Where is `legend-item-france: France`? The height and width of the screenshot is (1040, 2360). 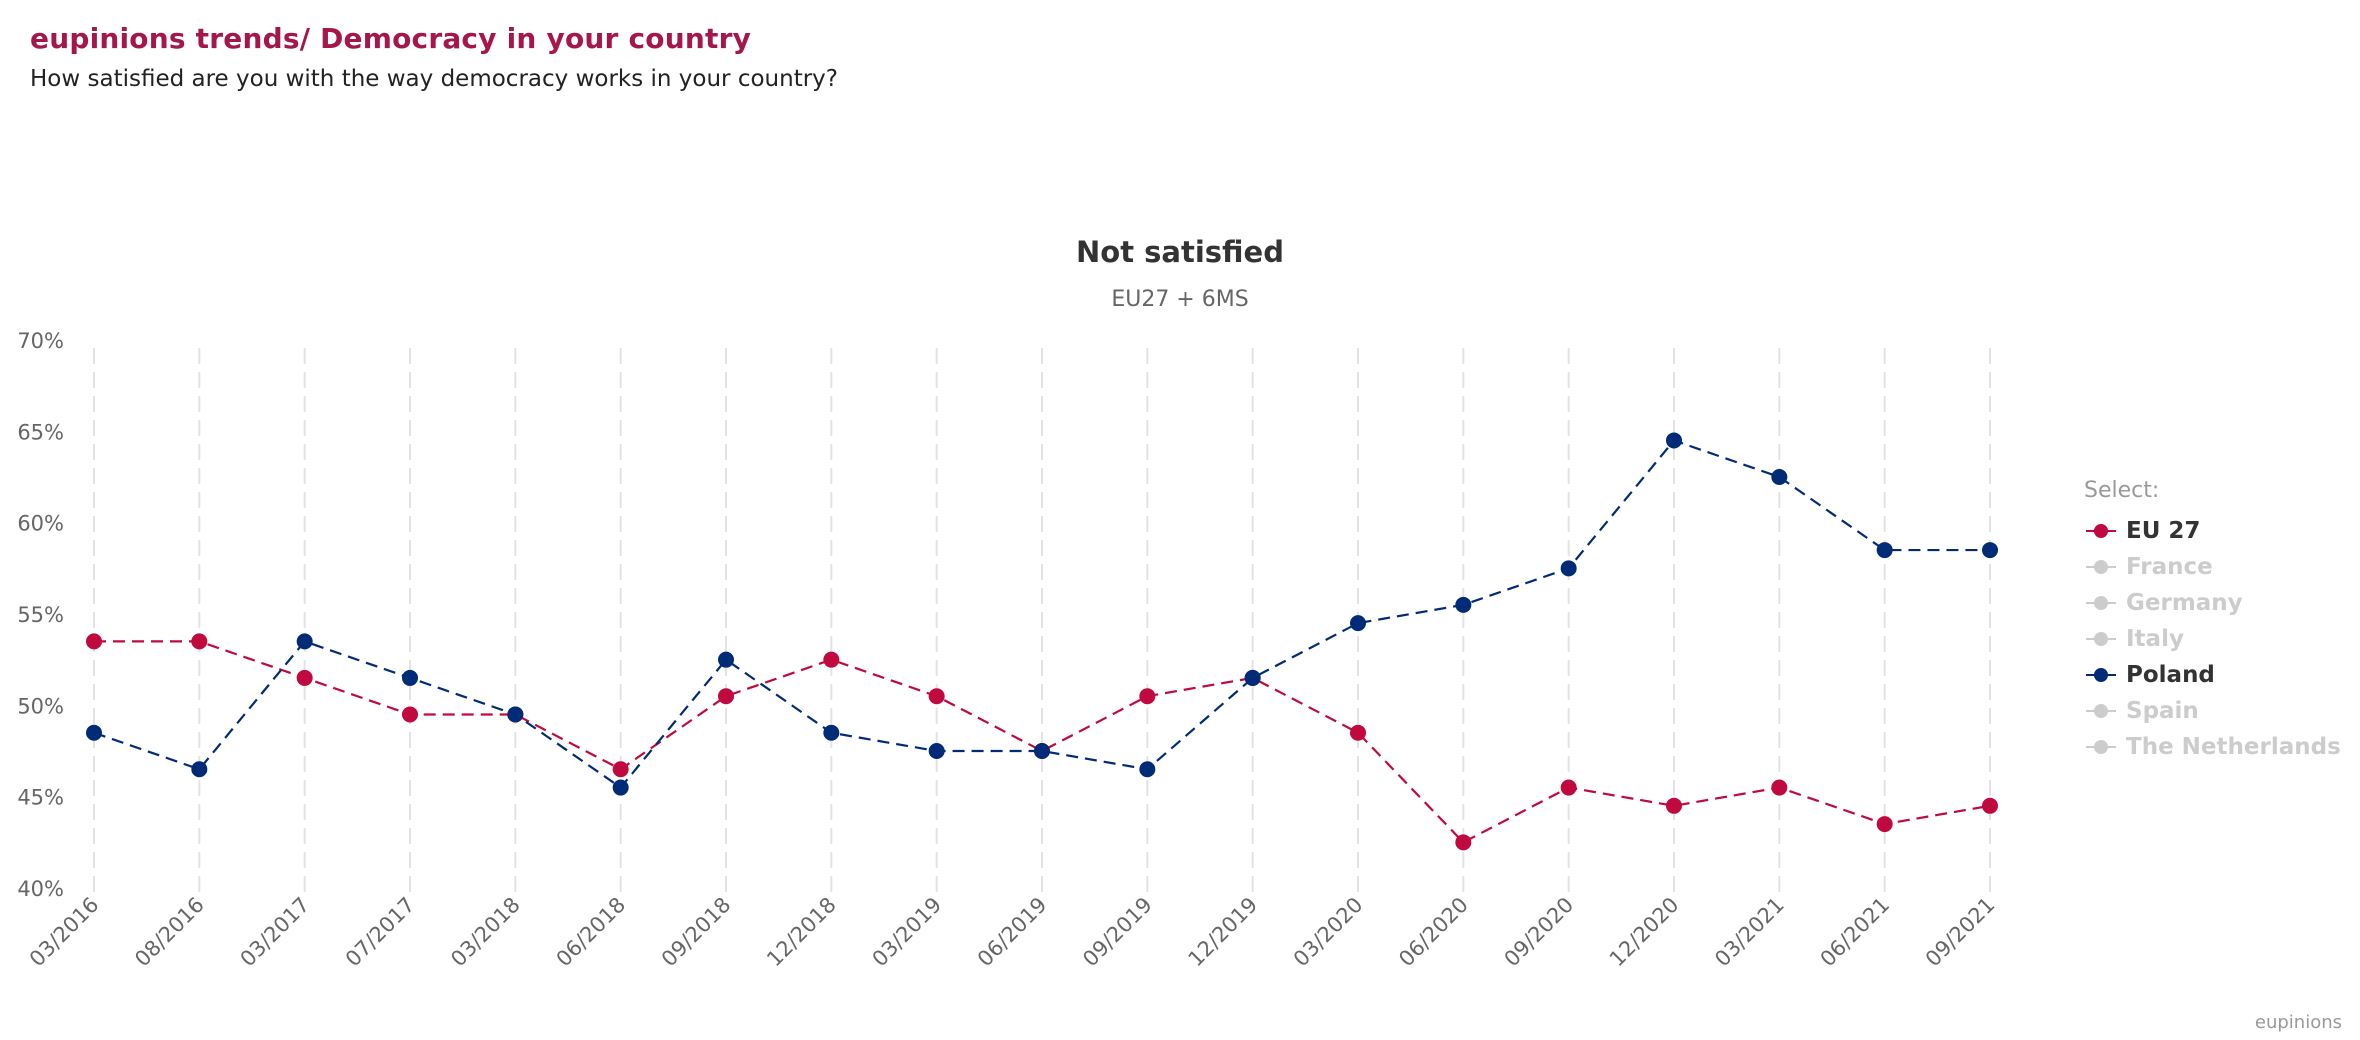 legend-item-france: France is located at coordinates (2212, 567).